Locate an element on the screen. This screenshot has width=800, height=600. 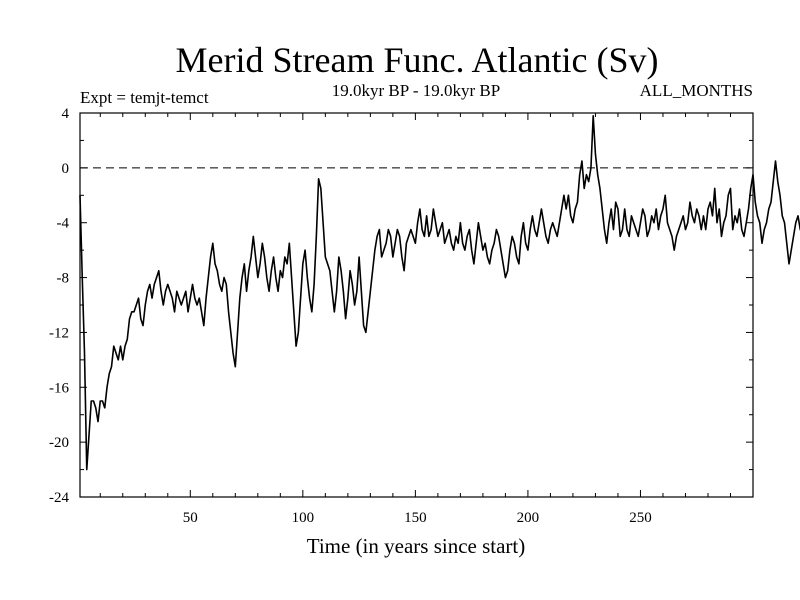
y-tick-label: -16 is located at coordinates (59, 388).